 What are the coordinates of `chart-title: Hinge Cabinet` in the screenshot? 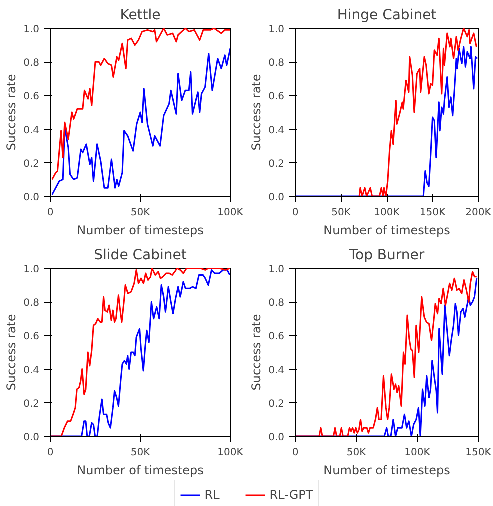 It's located at (387, 16).